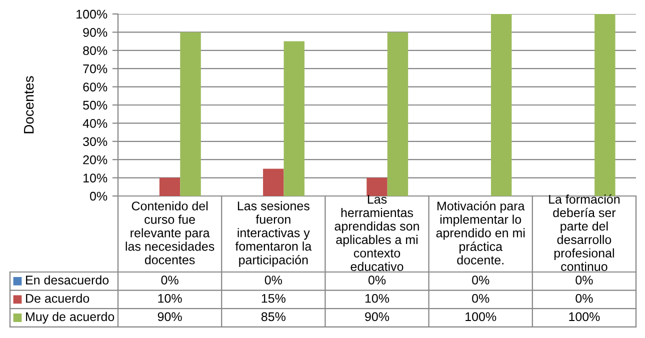 The height and width of the screenshot is (338, 645). What do you see at coordinates (70, 318) in the screenshot?
I see `legend-label: Muy de acuerdo` at bounding box center [70, 318].